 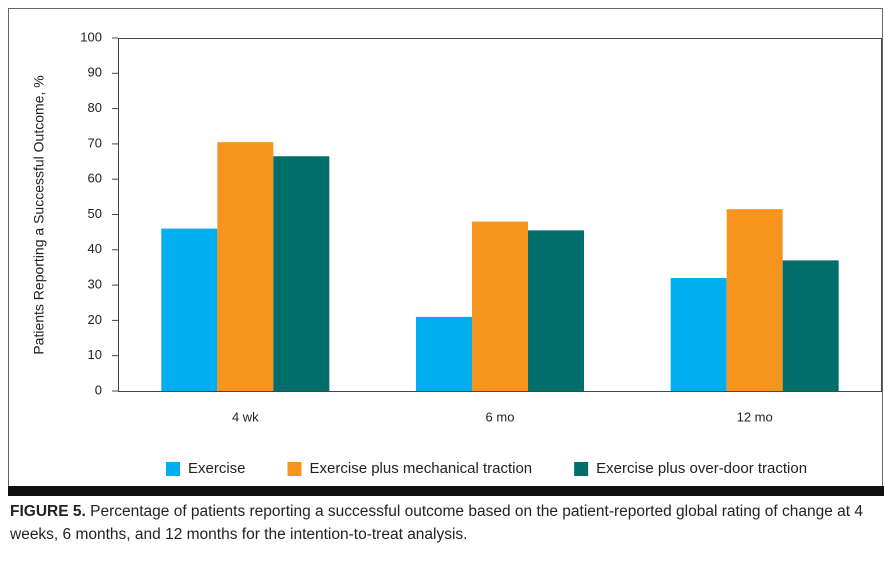 What do you see at coordinates (95, 178) in the screenshot?
I see `y-tick-label: 60` at bounding box center [95, 178].